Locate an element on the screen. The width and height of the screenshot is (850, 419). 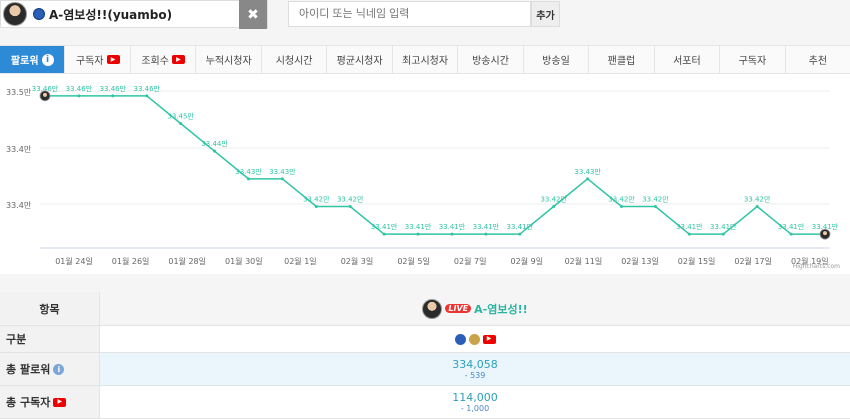
tab-label: 누적시청자 is located at coordinates (228, 61).